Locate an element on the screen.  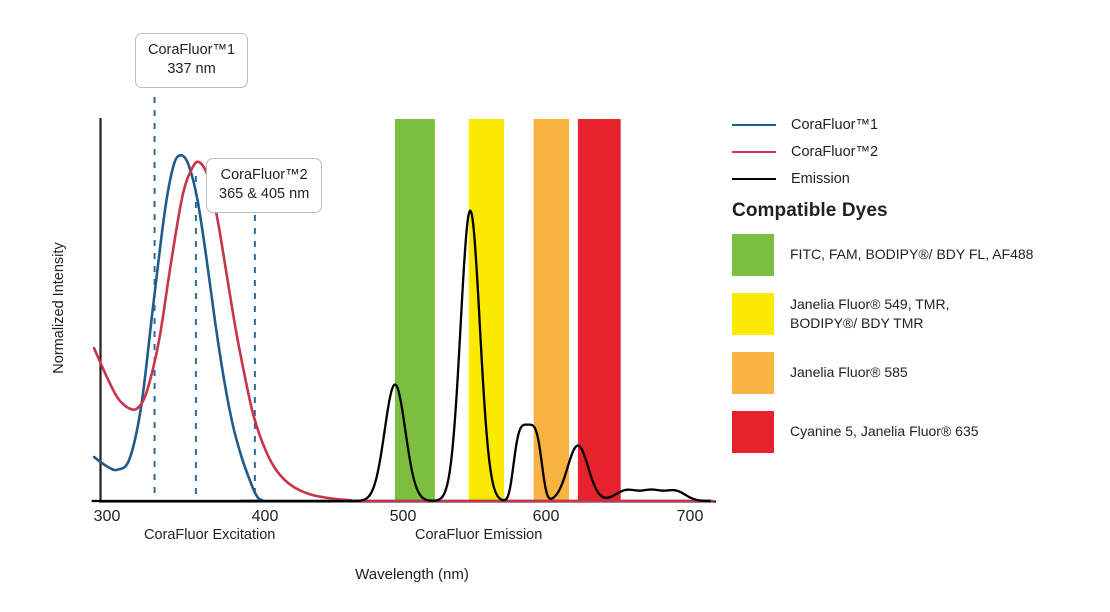
legend-label-corafluor1: CoraFluor™1 is located at coordinates (835, 124).